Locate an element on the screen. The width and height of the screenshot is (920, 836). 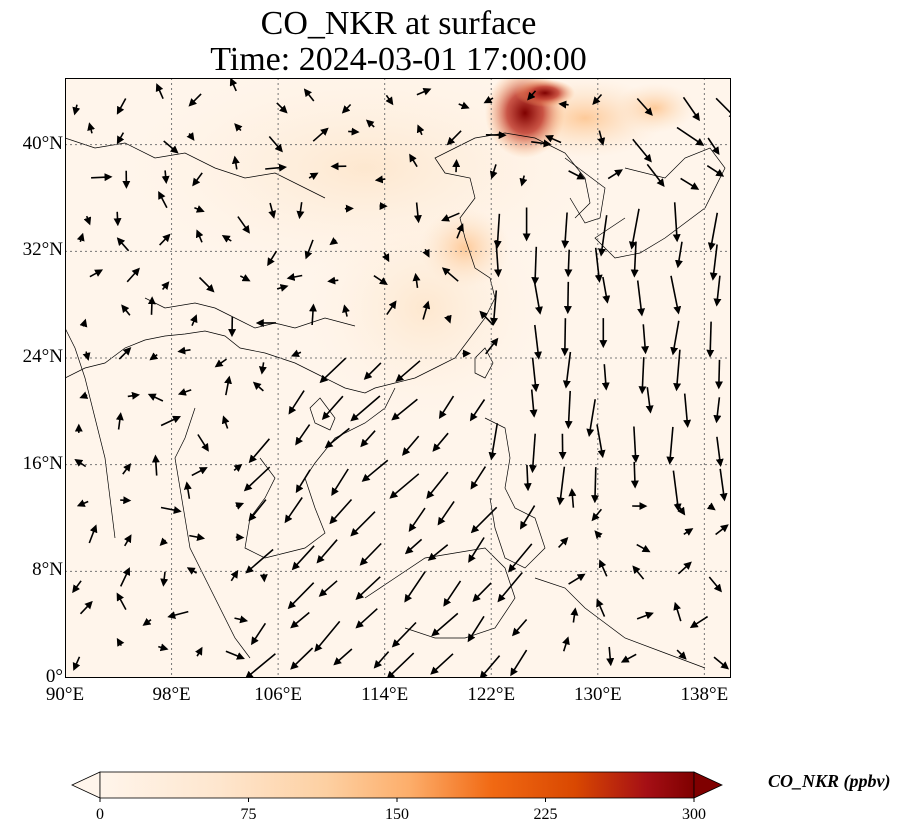
latitude-tick-label: 32°N is located at coordinates (42, 250).